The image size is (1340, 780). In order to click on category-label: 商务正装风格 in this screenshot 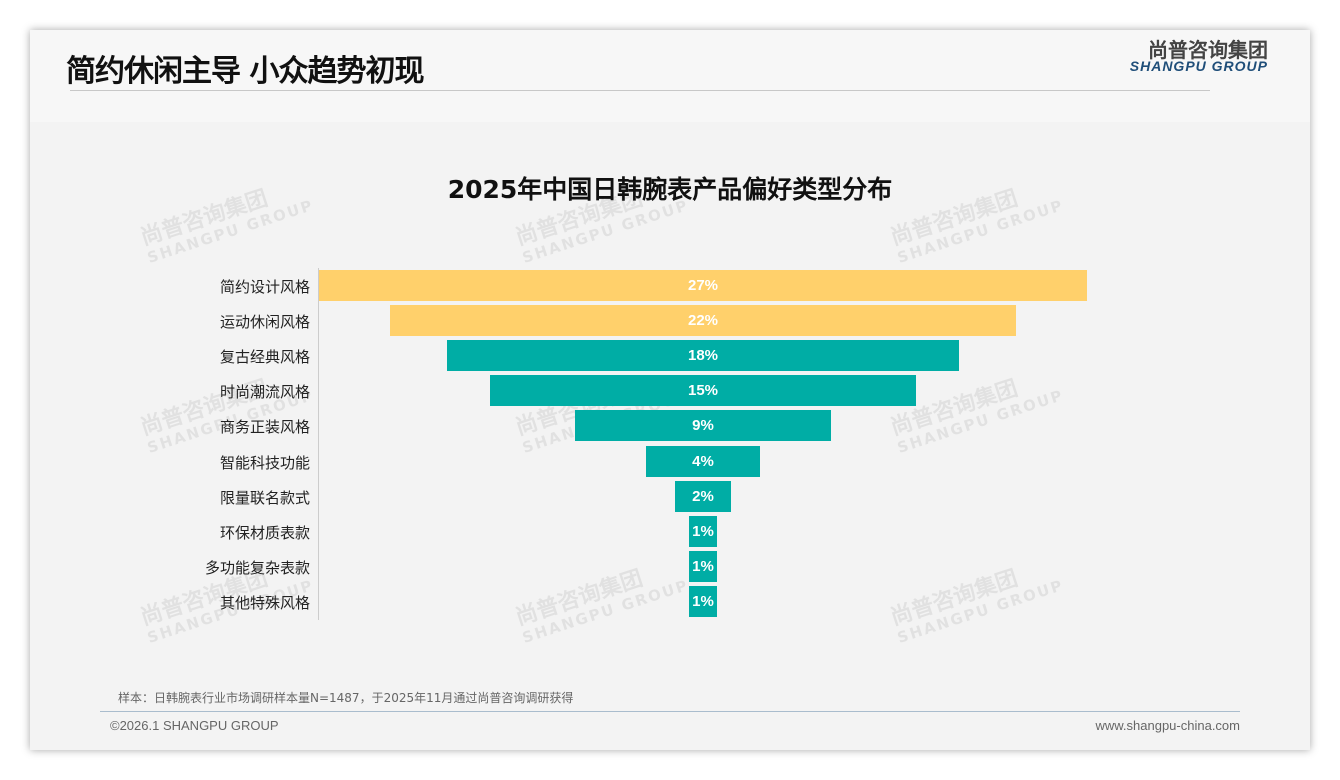, I will do `click(264, 427)`.